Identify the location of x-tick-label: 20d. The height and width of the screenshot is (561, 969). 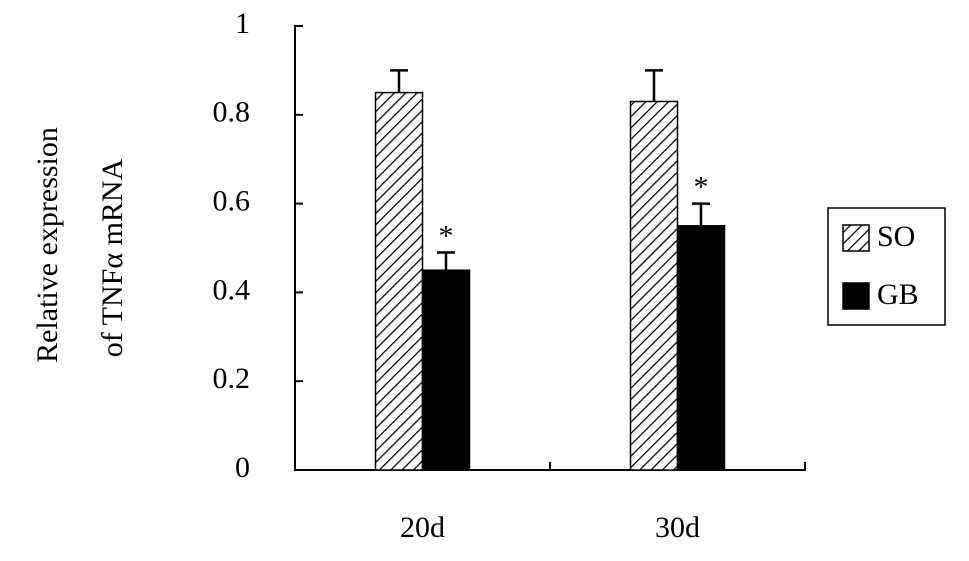
(422, 527).